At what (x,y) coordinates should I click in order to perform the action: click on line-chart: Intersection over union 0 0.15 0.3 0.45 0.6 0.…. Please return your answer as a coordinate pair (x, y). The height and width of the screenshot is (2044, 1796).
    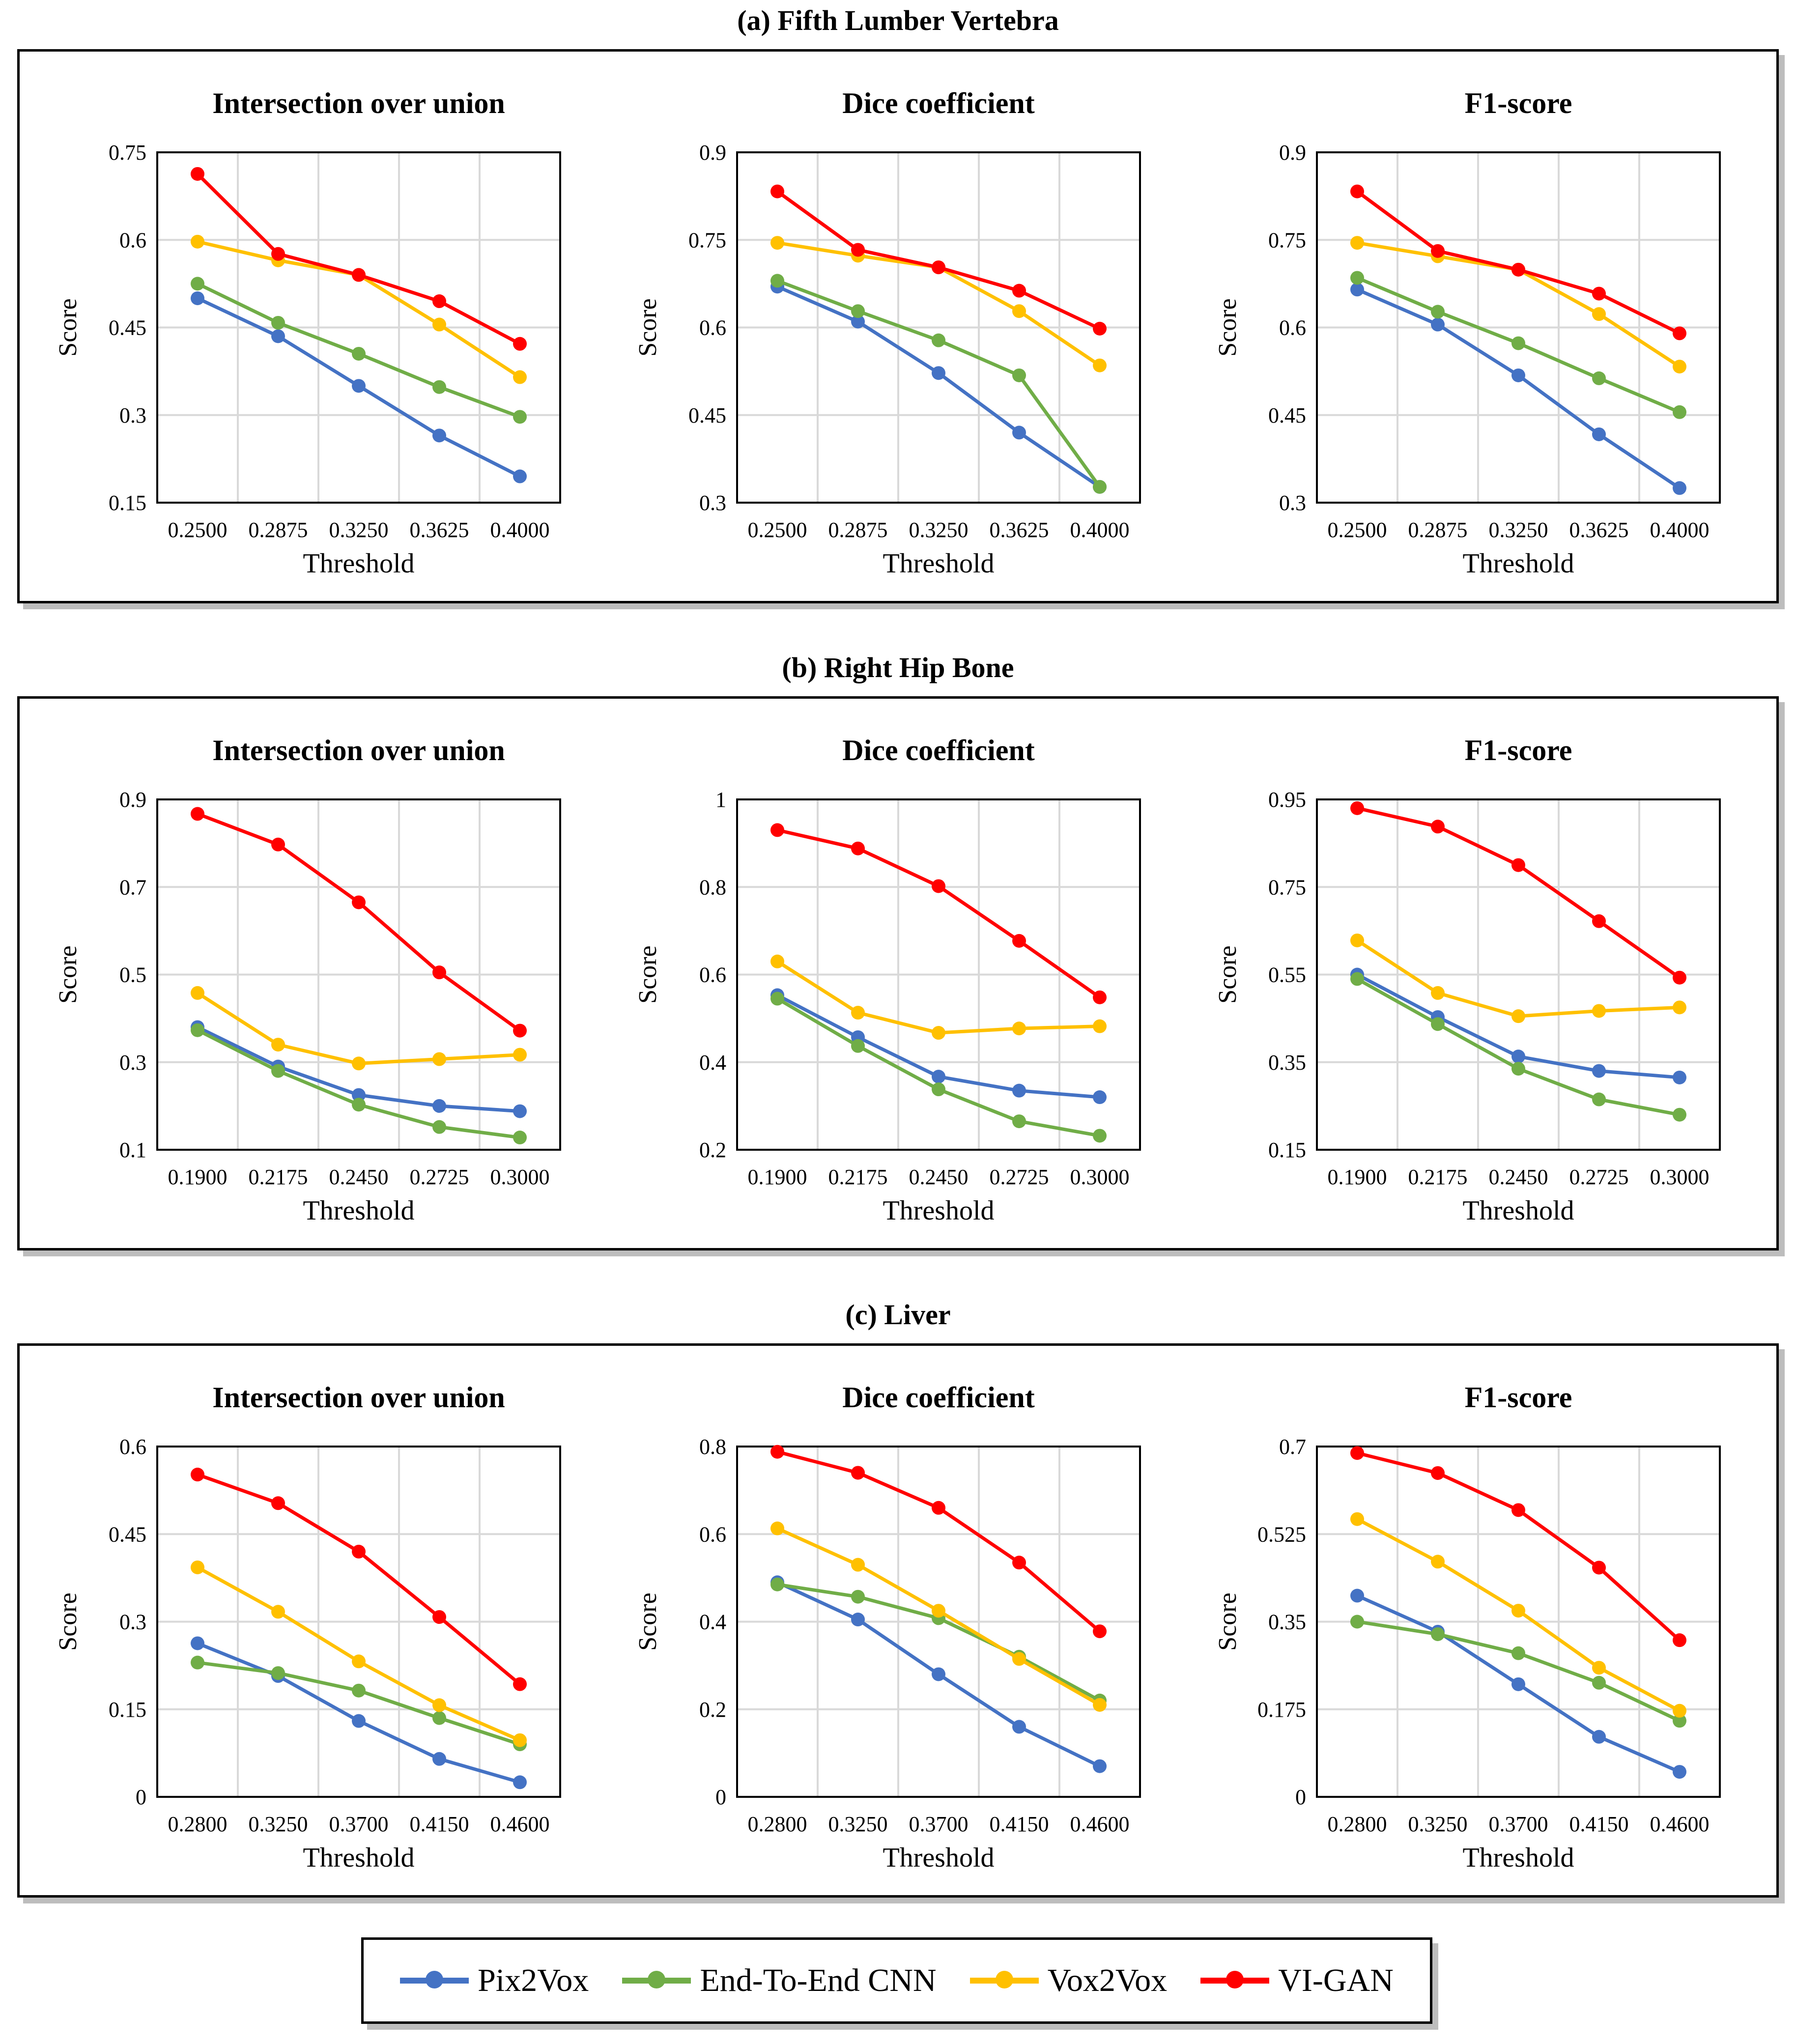
    Looking at the image, I should click on (307, 1627).